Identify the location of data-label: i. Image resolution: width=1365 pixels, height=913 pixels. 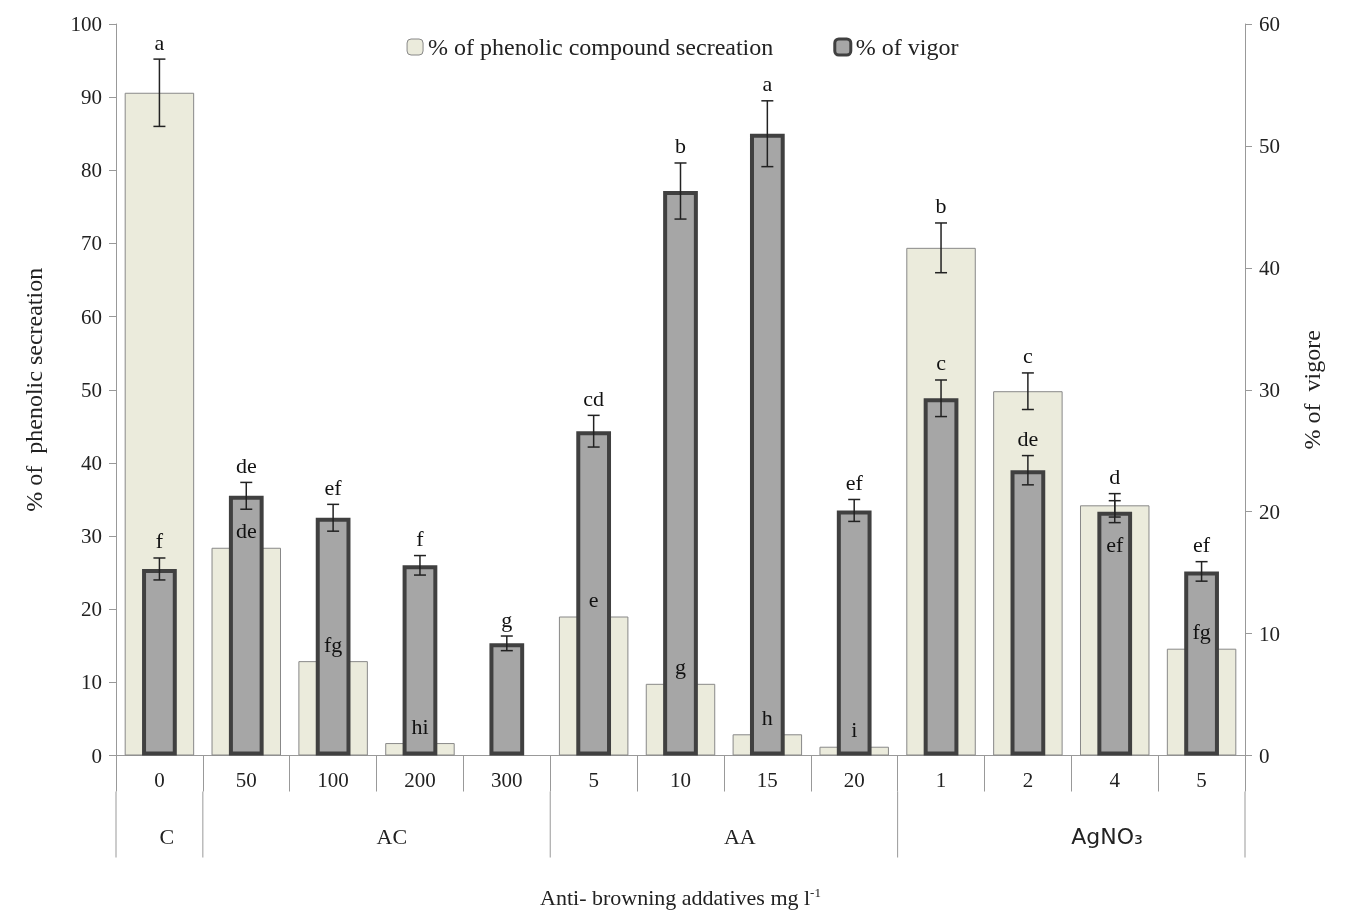
(854, 730).